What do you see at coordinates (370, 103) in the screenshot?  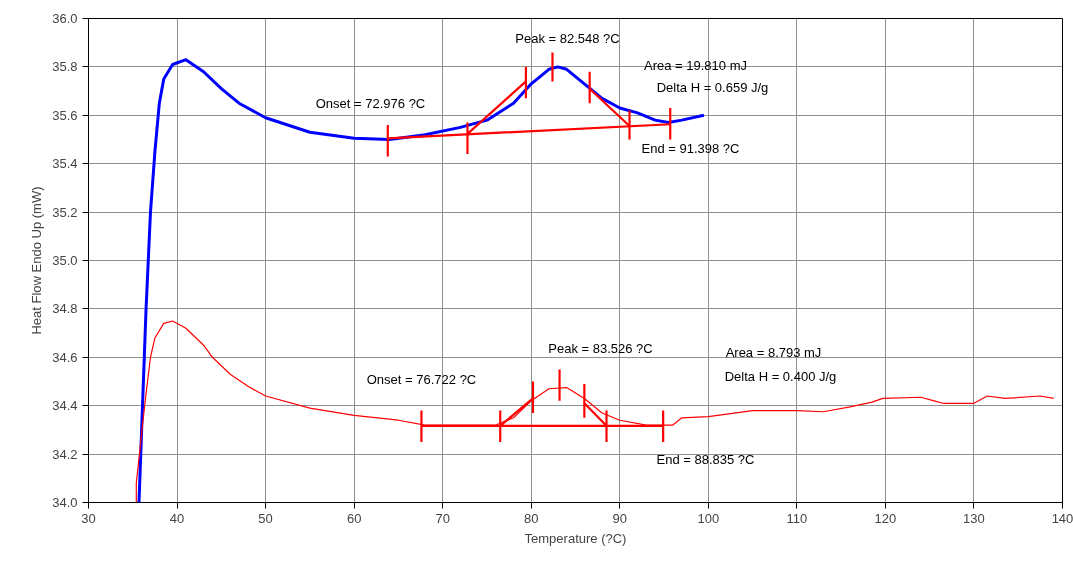 I see `annotation: Onset = 72.976 ?C` at bounding box center [370, 103].